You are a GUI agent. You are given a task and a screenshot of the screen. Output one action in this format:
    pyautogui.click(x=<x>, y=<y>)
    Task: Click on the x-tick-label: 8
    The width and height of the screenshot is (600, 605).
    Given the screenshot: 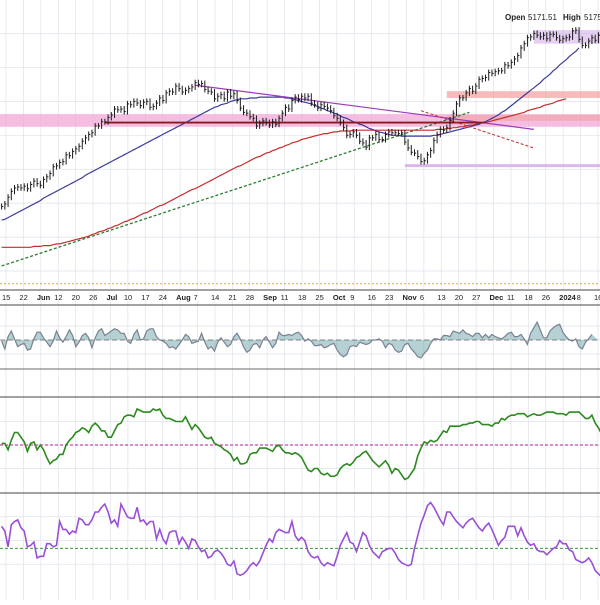 What is the action you would take?
    pyautogui.click(x=579, y=297)
    